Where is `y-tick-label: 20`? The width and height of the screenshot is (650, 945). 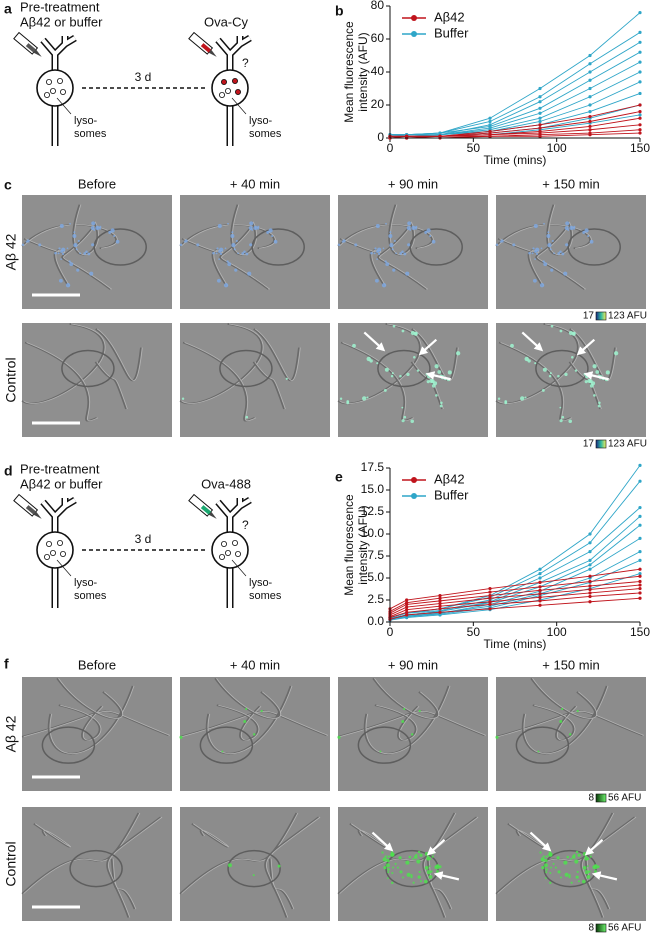
y-tick-label: 20 is located at coordinates (378, 104).